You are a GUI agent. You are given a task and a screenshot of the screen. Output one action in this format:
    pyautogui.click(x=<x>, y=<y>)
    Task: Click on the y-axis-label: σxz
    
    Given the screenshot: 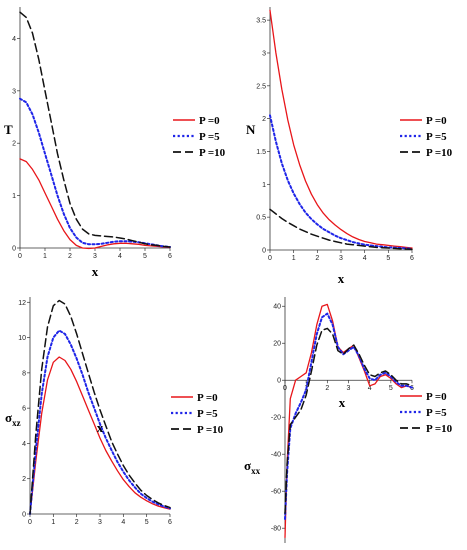 What is the action you would take?
    pyautogui.click(x=13, y=419)
    